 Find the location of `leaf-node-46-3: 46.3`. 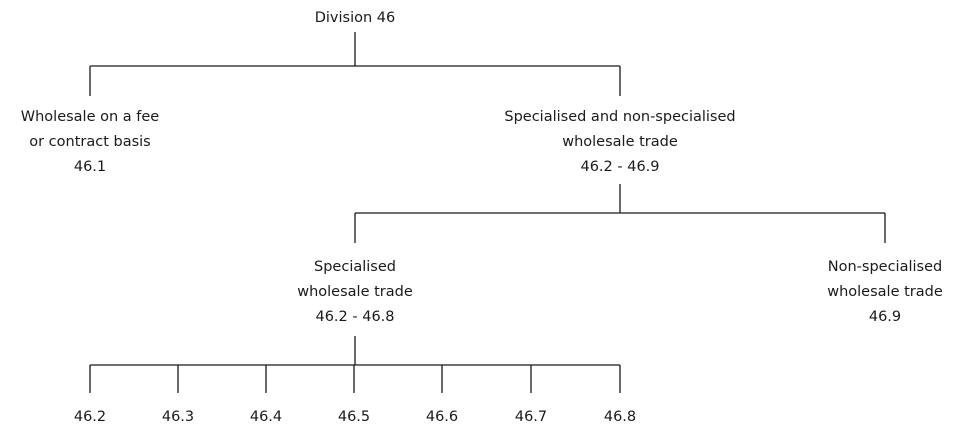

leaf-node-46-3: 46.3 is located at coordinates (178, 417).